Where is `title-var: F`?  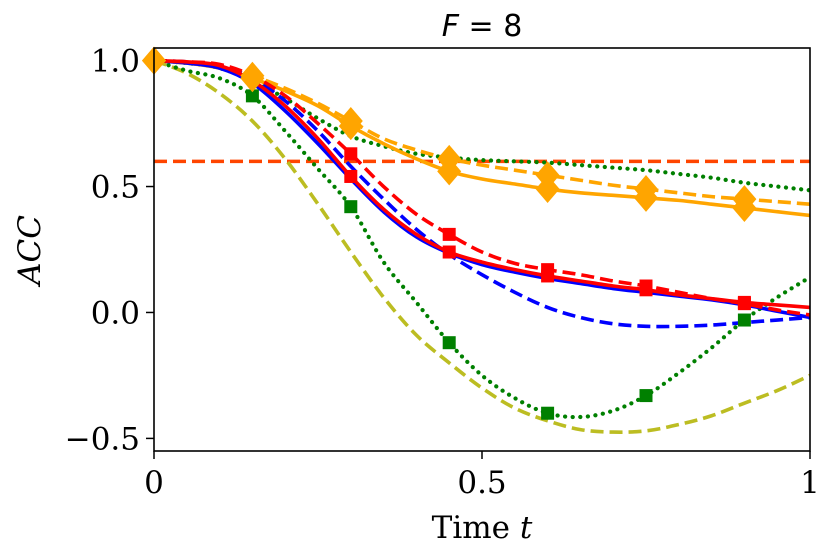
title-var: F is located at coordinates (451, 26).